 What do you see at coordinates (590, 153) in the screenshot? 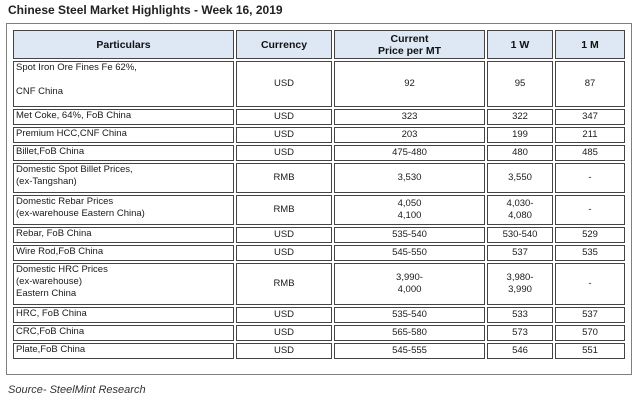
I see `cell-1m: 485` at bounding box center [590, 153].